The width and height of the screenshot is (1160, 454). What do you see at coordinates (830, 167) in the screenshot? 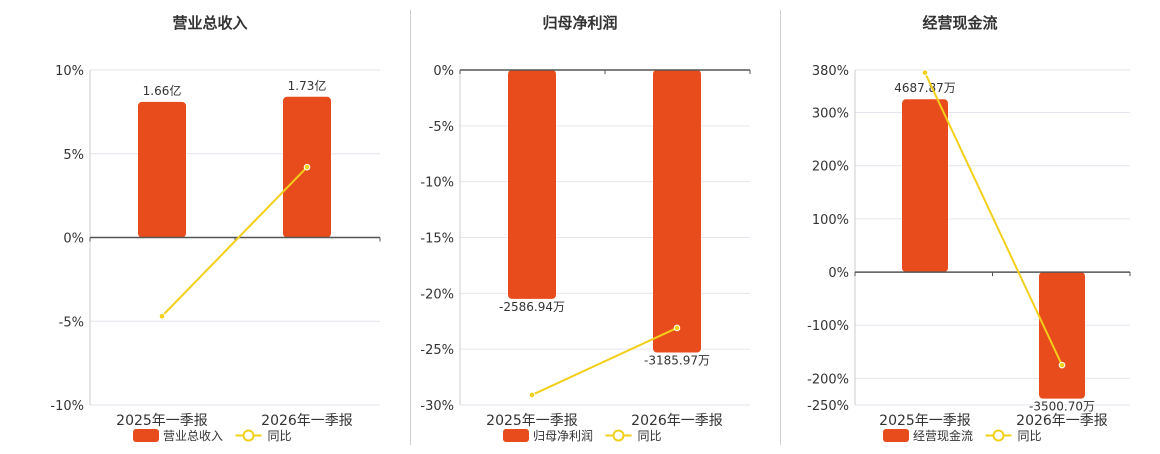
I see `y-tick-label: 200%` at bounding box center [830, 167].